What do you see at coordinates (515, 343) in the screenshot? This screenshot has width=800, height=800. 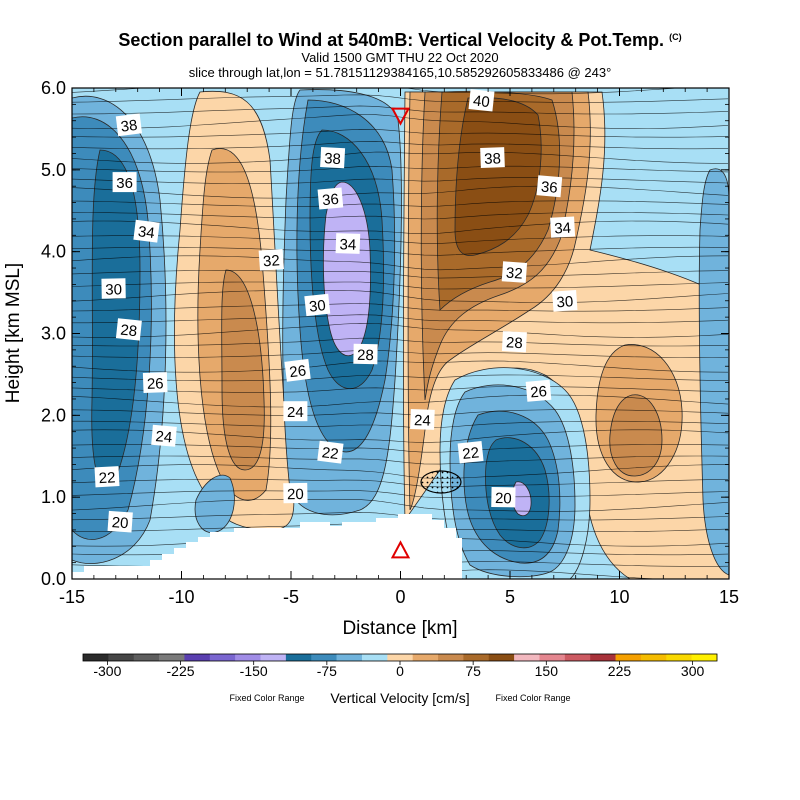 I see `contour-label-text: 28` at bounding box center [515, 343].